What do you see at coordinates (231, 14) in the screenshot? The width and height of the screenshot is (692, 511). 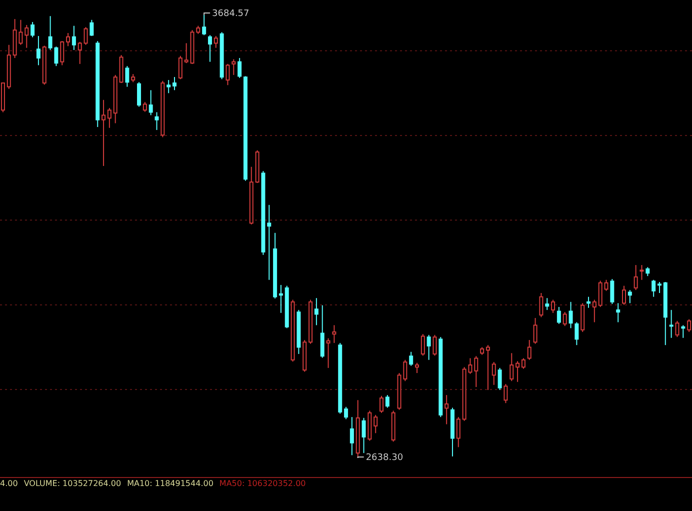 I see `annotation: 3684.57` at bounding box center [231, 14].